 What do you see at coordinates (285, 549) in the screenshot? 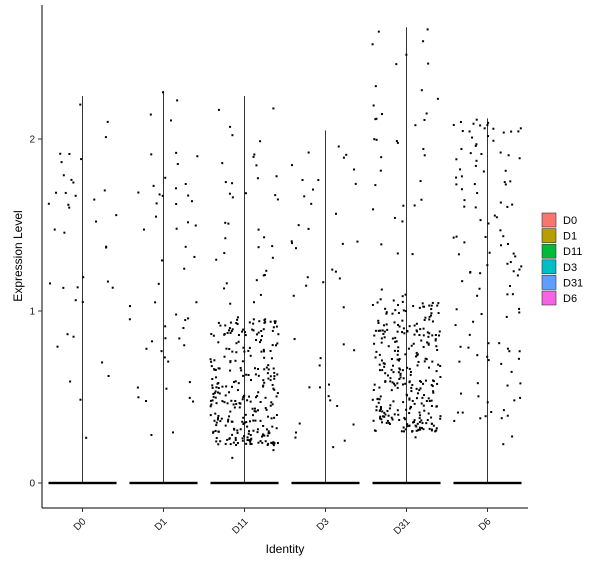
I see `x-axis-title: Identity` at bounding box center [285, 549].